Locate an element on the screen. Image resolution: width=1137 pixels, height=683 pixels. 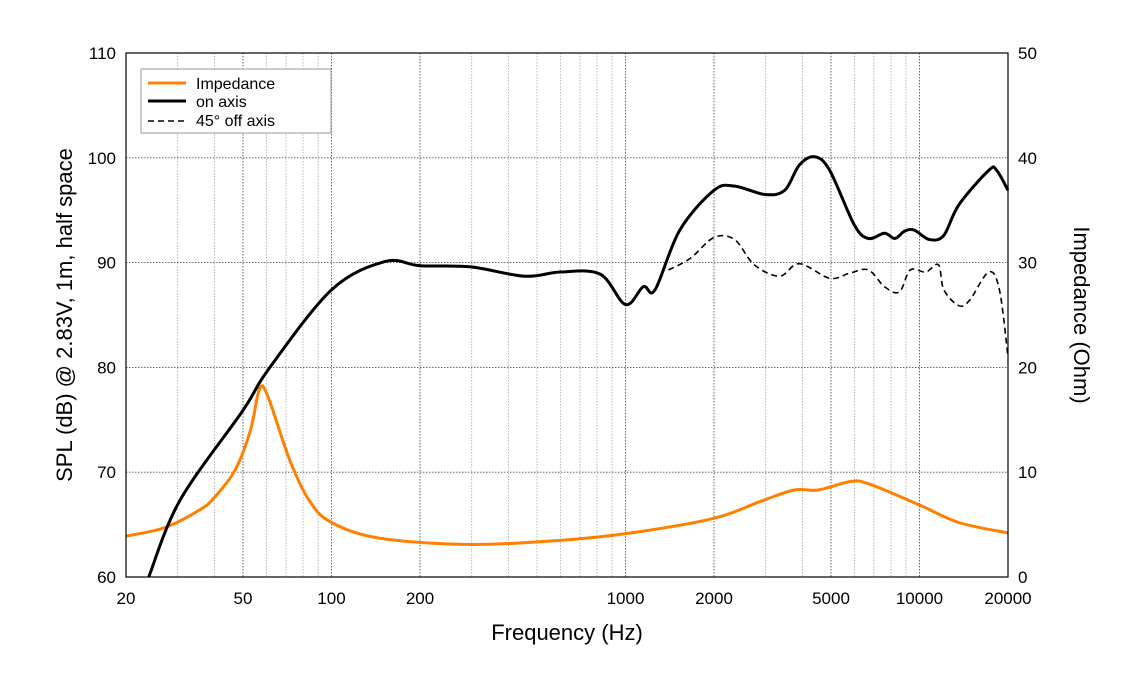
legend-label-off-axis: 45° off axis is located at coordinates (235, 121).